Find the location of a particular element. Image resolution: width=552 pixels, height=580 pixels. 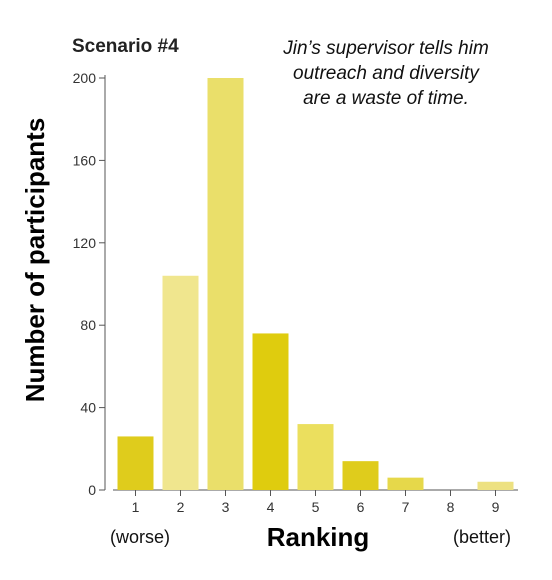

annotation-line-1: Jin’s supervisor tells him is located at coordinates (385, 48).